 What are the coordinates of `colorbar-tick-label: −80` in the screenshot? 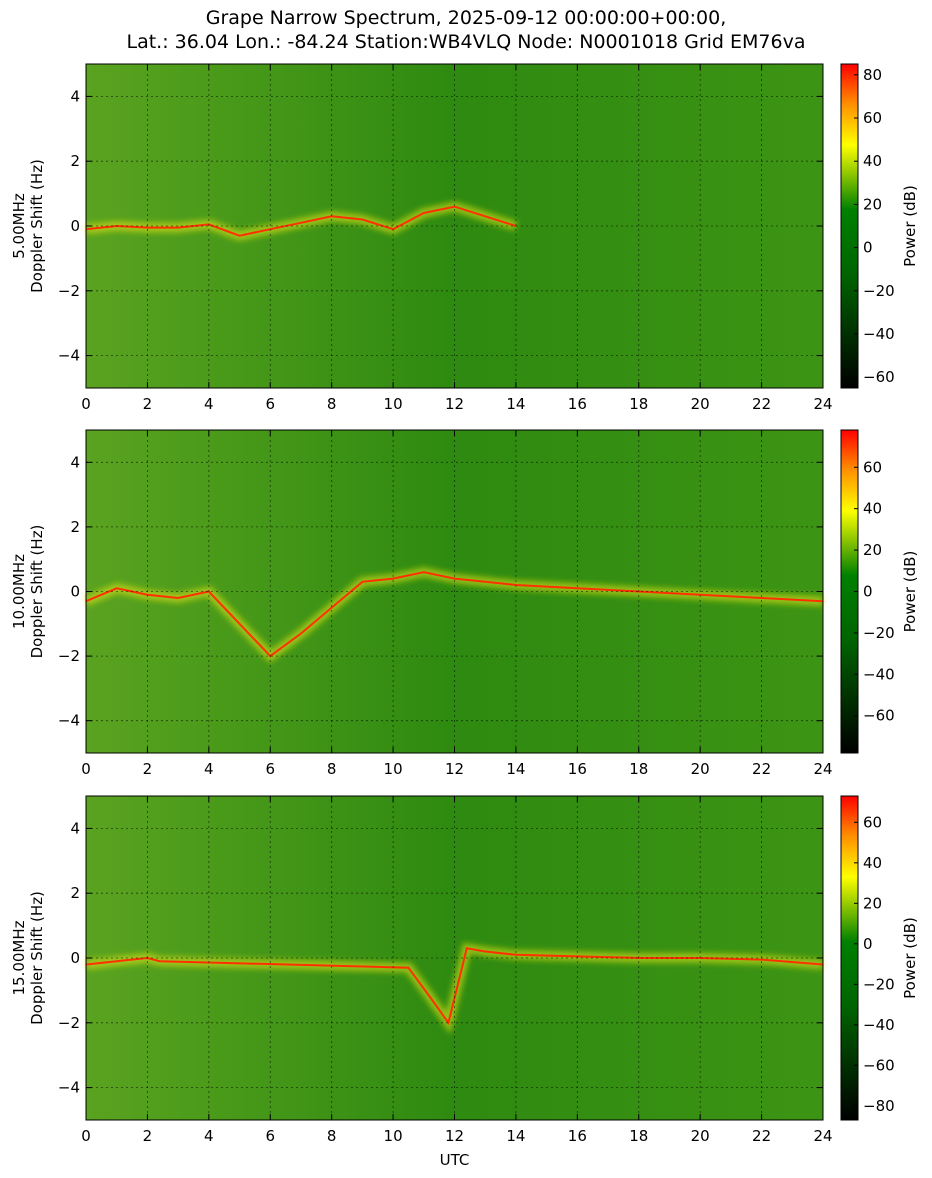 It's located at (879, 1106).